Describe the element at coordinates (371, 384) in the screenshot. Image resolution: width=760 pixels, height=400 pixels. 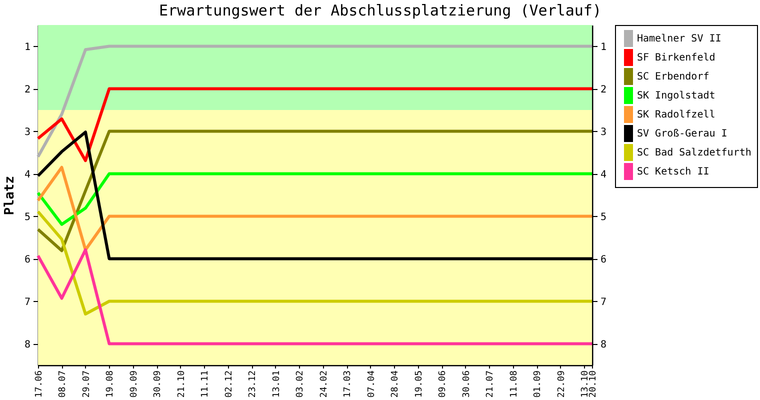
I see `x-tick-label: 07.04` at that location.